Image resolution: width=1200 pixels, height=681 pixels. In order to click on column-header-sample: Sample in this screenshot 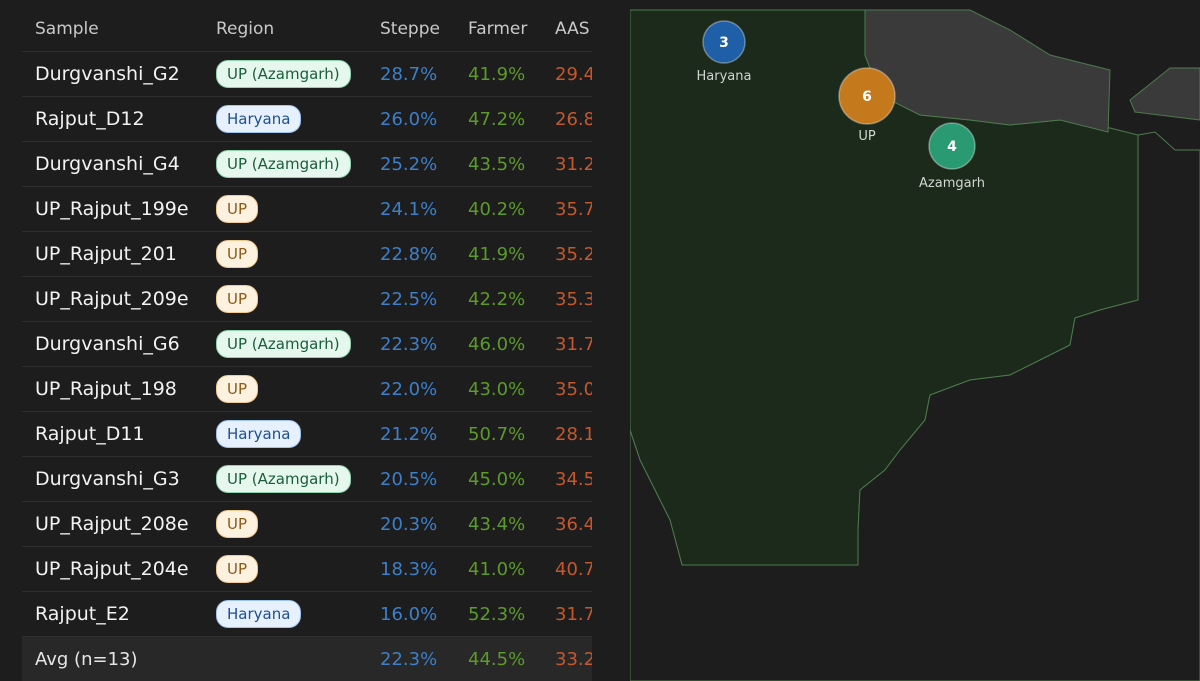, I will do `click(112, 29)`.